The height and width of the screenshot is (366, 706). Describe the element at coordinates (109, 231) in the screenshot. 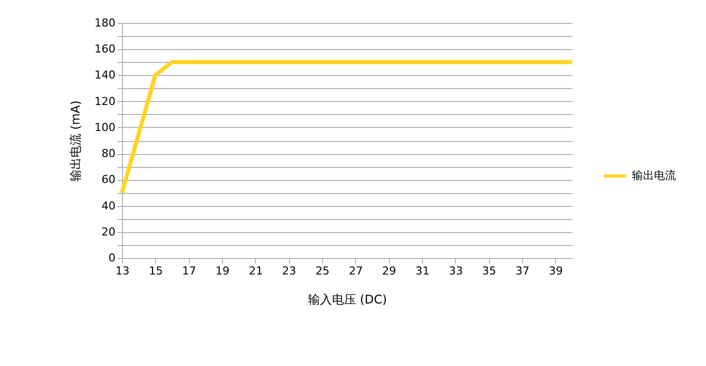

I see `y-tick-label: 20` at that location.